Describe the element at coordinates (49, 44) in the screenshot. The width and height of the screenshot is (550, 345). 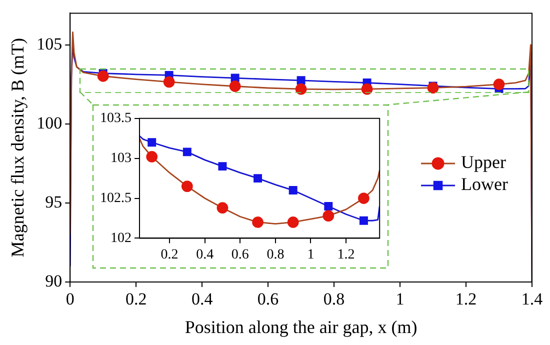
I see `y-tick-label: 105` at that location.